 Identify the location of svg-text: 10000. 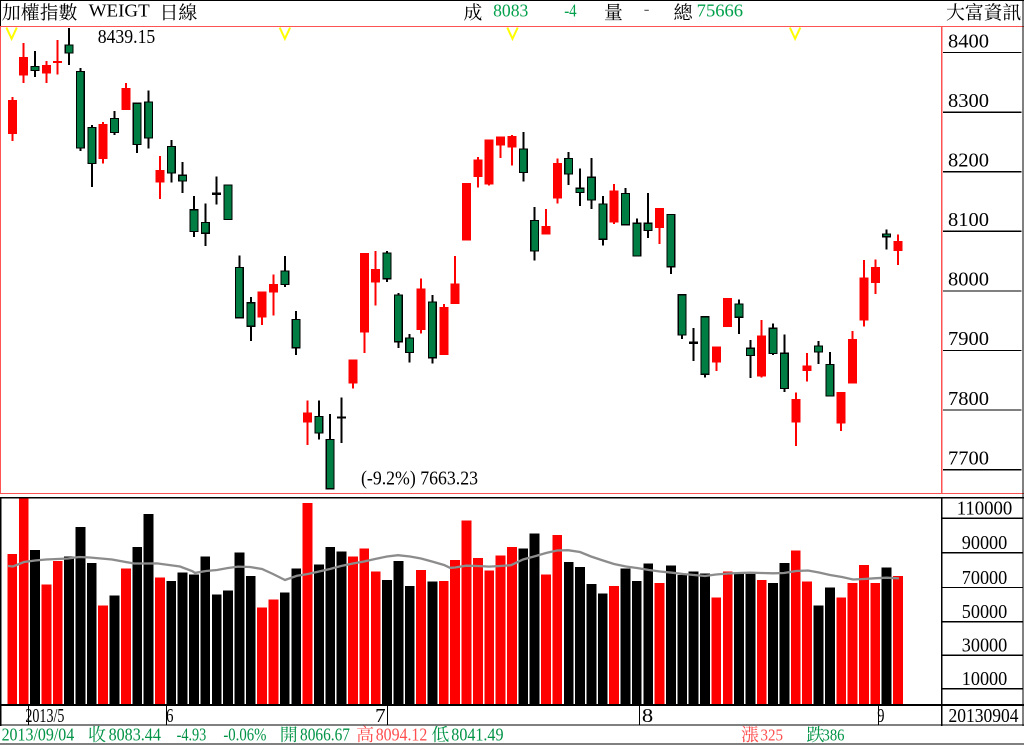
(985, 679).